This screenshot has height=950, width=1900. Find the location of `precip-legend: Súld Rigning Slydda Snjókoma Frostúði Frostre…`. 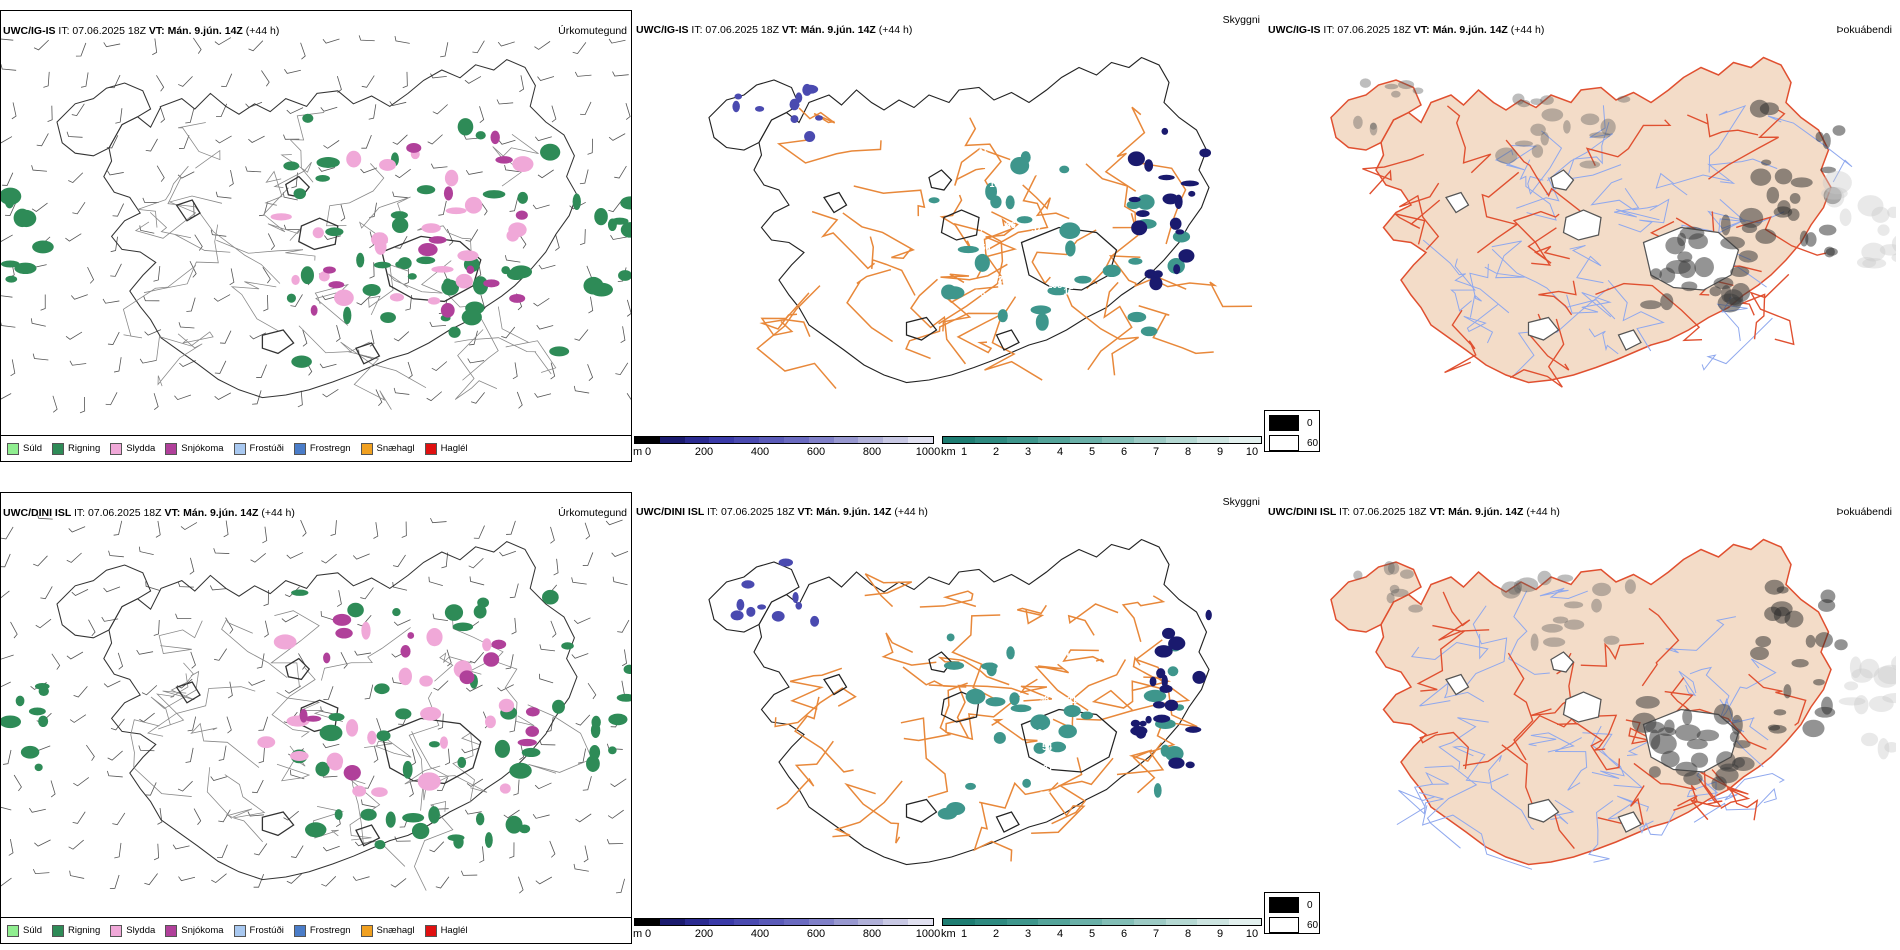

precip-legend: Súld Rigning Slydda Snjókoma Frostúði Frostre… is located at coordinates (316, 930).